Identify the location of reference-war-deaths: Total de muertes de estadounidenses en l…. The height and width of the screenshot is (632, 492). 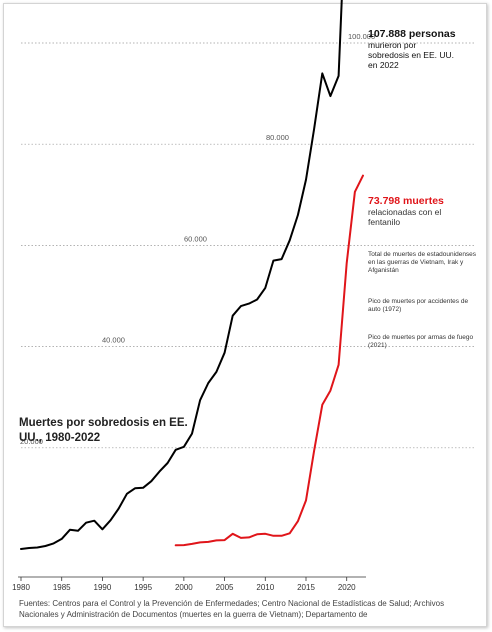
(422, 262).